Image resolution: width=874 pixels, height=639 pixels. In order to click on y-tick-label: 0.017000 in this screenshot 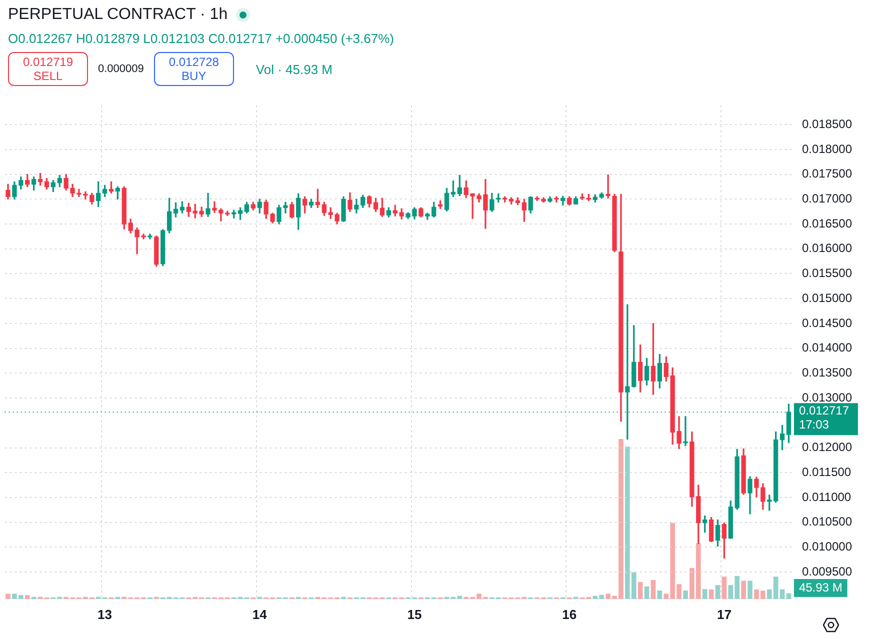, I will do `click(827, 198)`.